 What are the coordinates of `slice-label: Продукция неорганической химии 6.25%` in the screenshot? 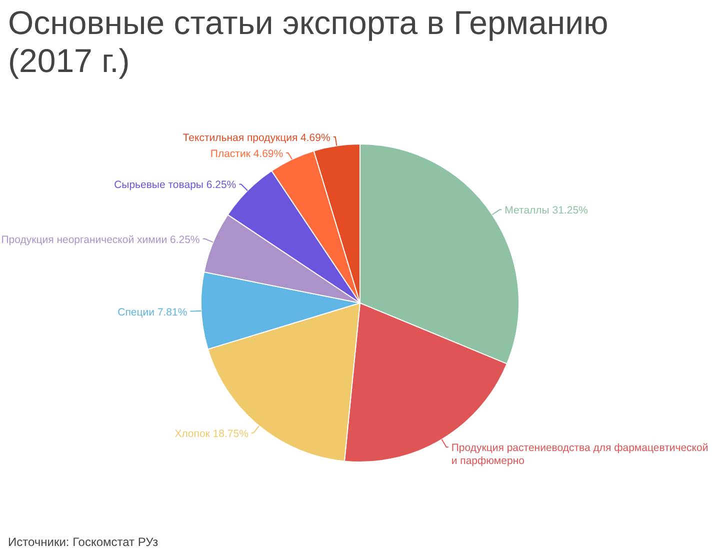 It's located at (100, 240).